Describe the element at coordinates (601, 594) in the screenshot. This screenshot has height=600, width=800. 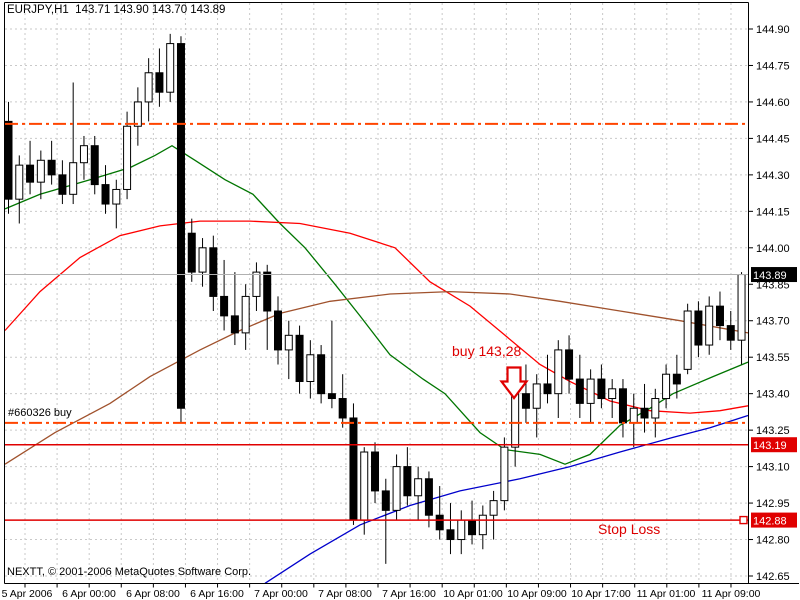
I see `x-axis-label: 10 Apr 17:00` at that location.